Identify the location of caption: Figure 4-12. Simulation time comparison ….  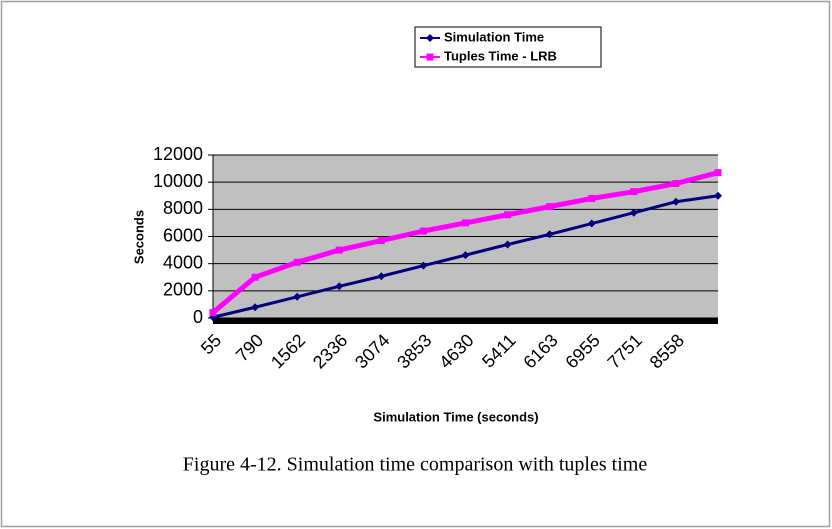
(415, 465).